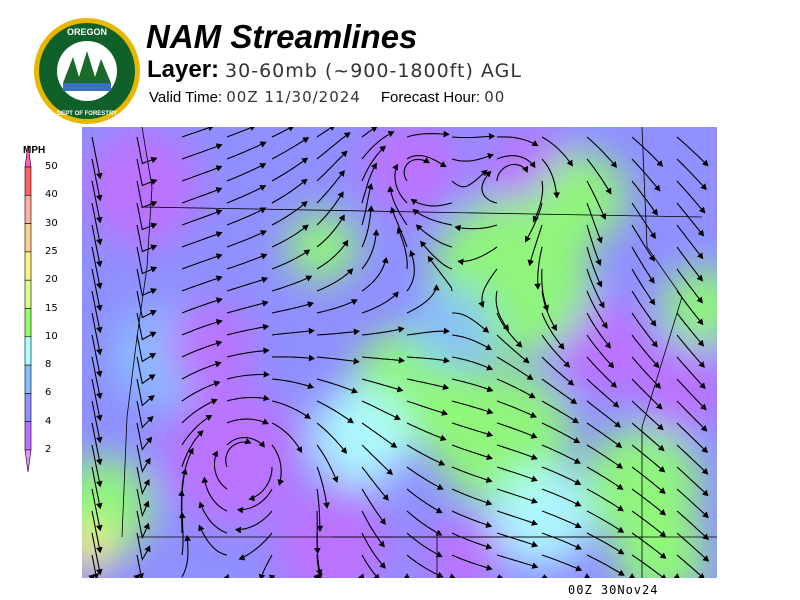 The width and height of the screenshot is (800, 600). What do you see at coordinates (87, 71) in the screenshot?
I see `oregon-dept-forestry-logo: OREGON DEPT OF FORESTRY` at bounding box center [87, 71].